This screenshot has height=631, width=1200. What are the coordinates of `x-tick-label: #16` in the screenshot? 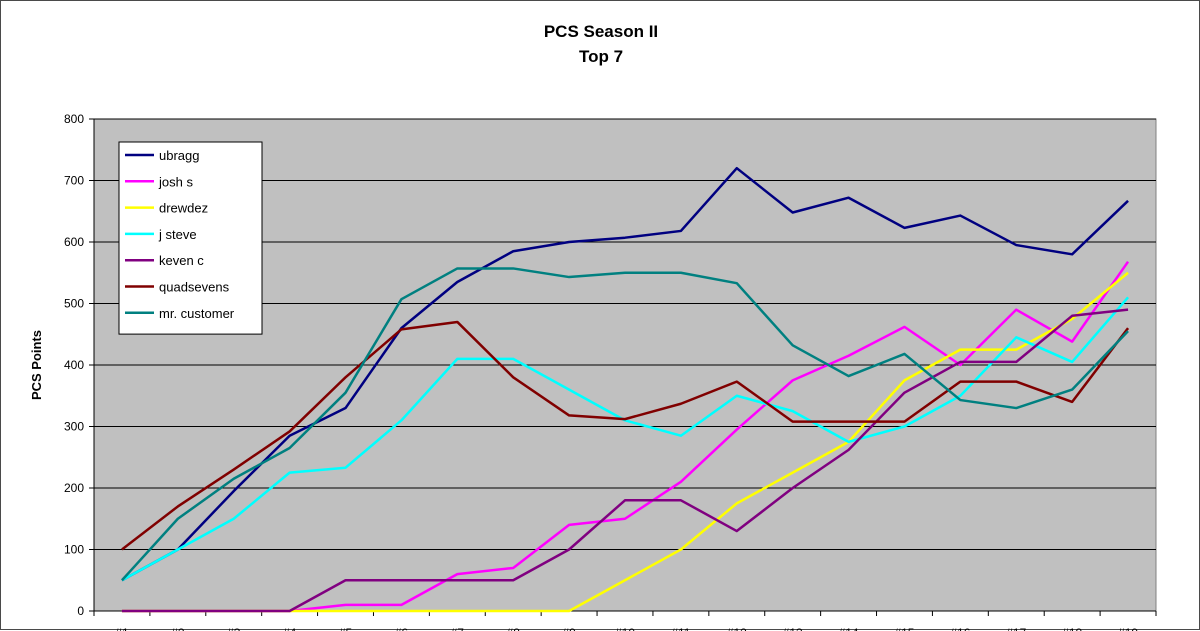 It's located at (960, 628).